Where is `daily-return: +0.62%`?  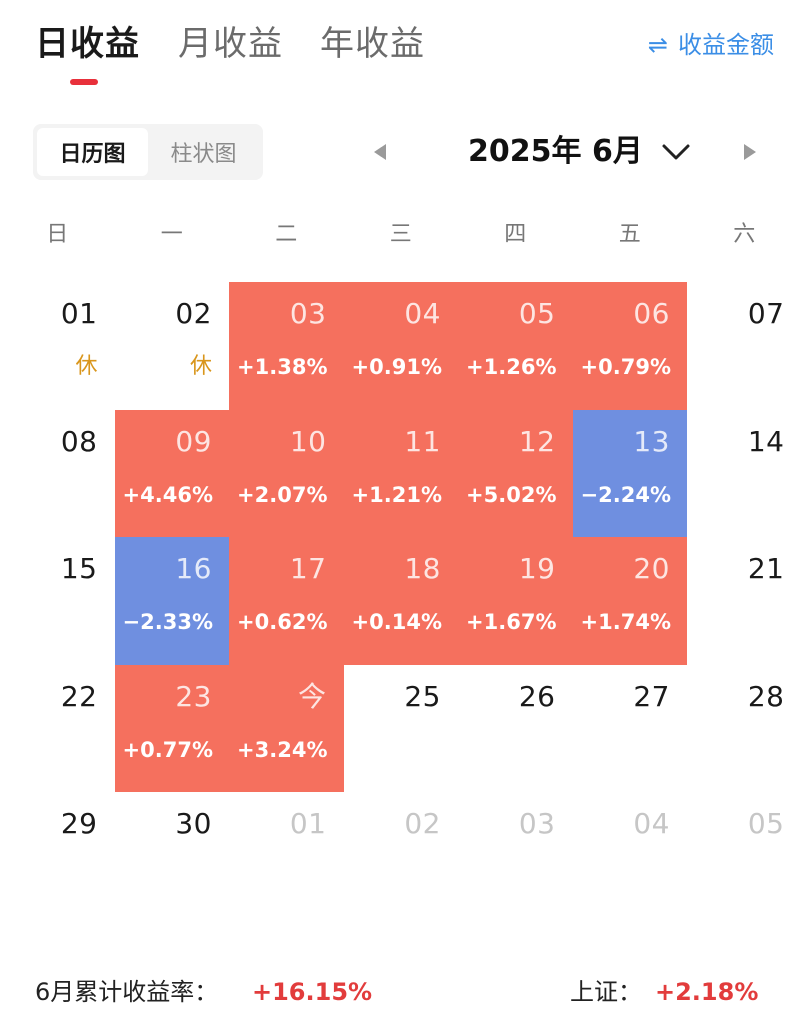
daily-return: +0.62% is located at coordinates (282, 622).